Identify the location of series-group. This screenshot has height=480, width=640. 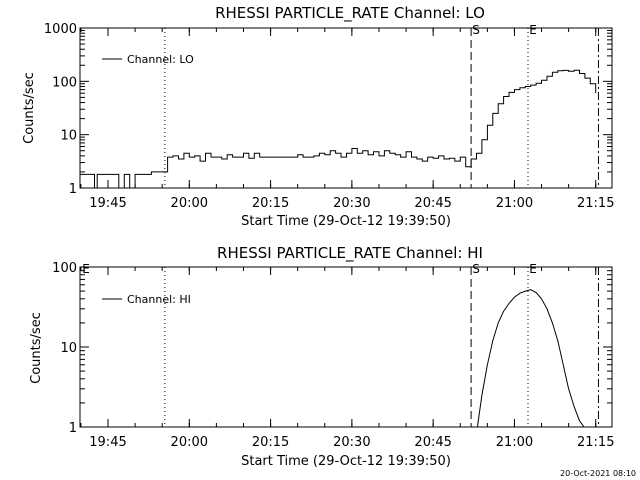
(530, 358).